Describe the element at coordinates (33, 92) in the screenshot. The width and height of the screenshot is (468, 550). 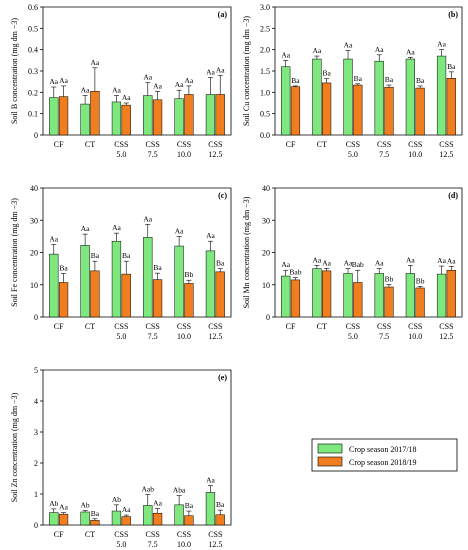
I see `y-tick-label: 0.2` at that location.